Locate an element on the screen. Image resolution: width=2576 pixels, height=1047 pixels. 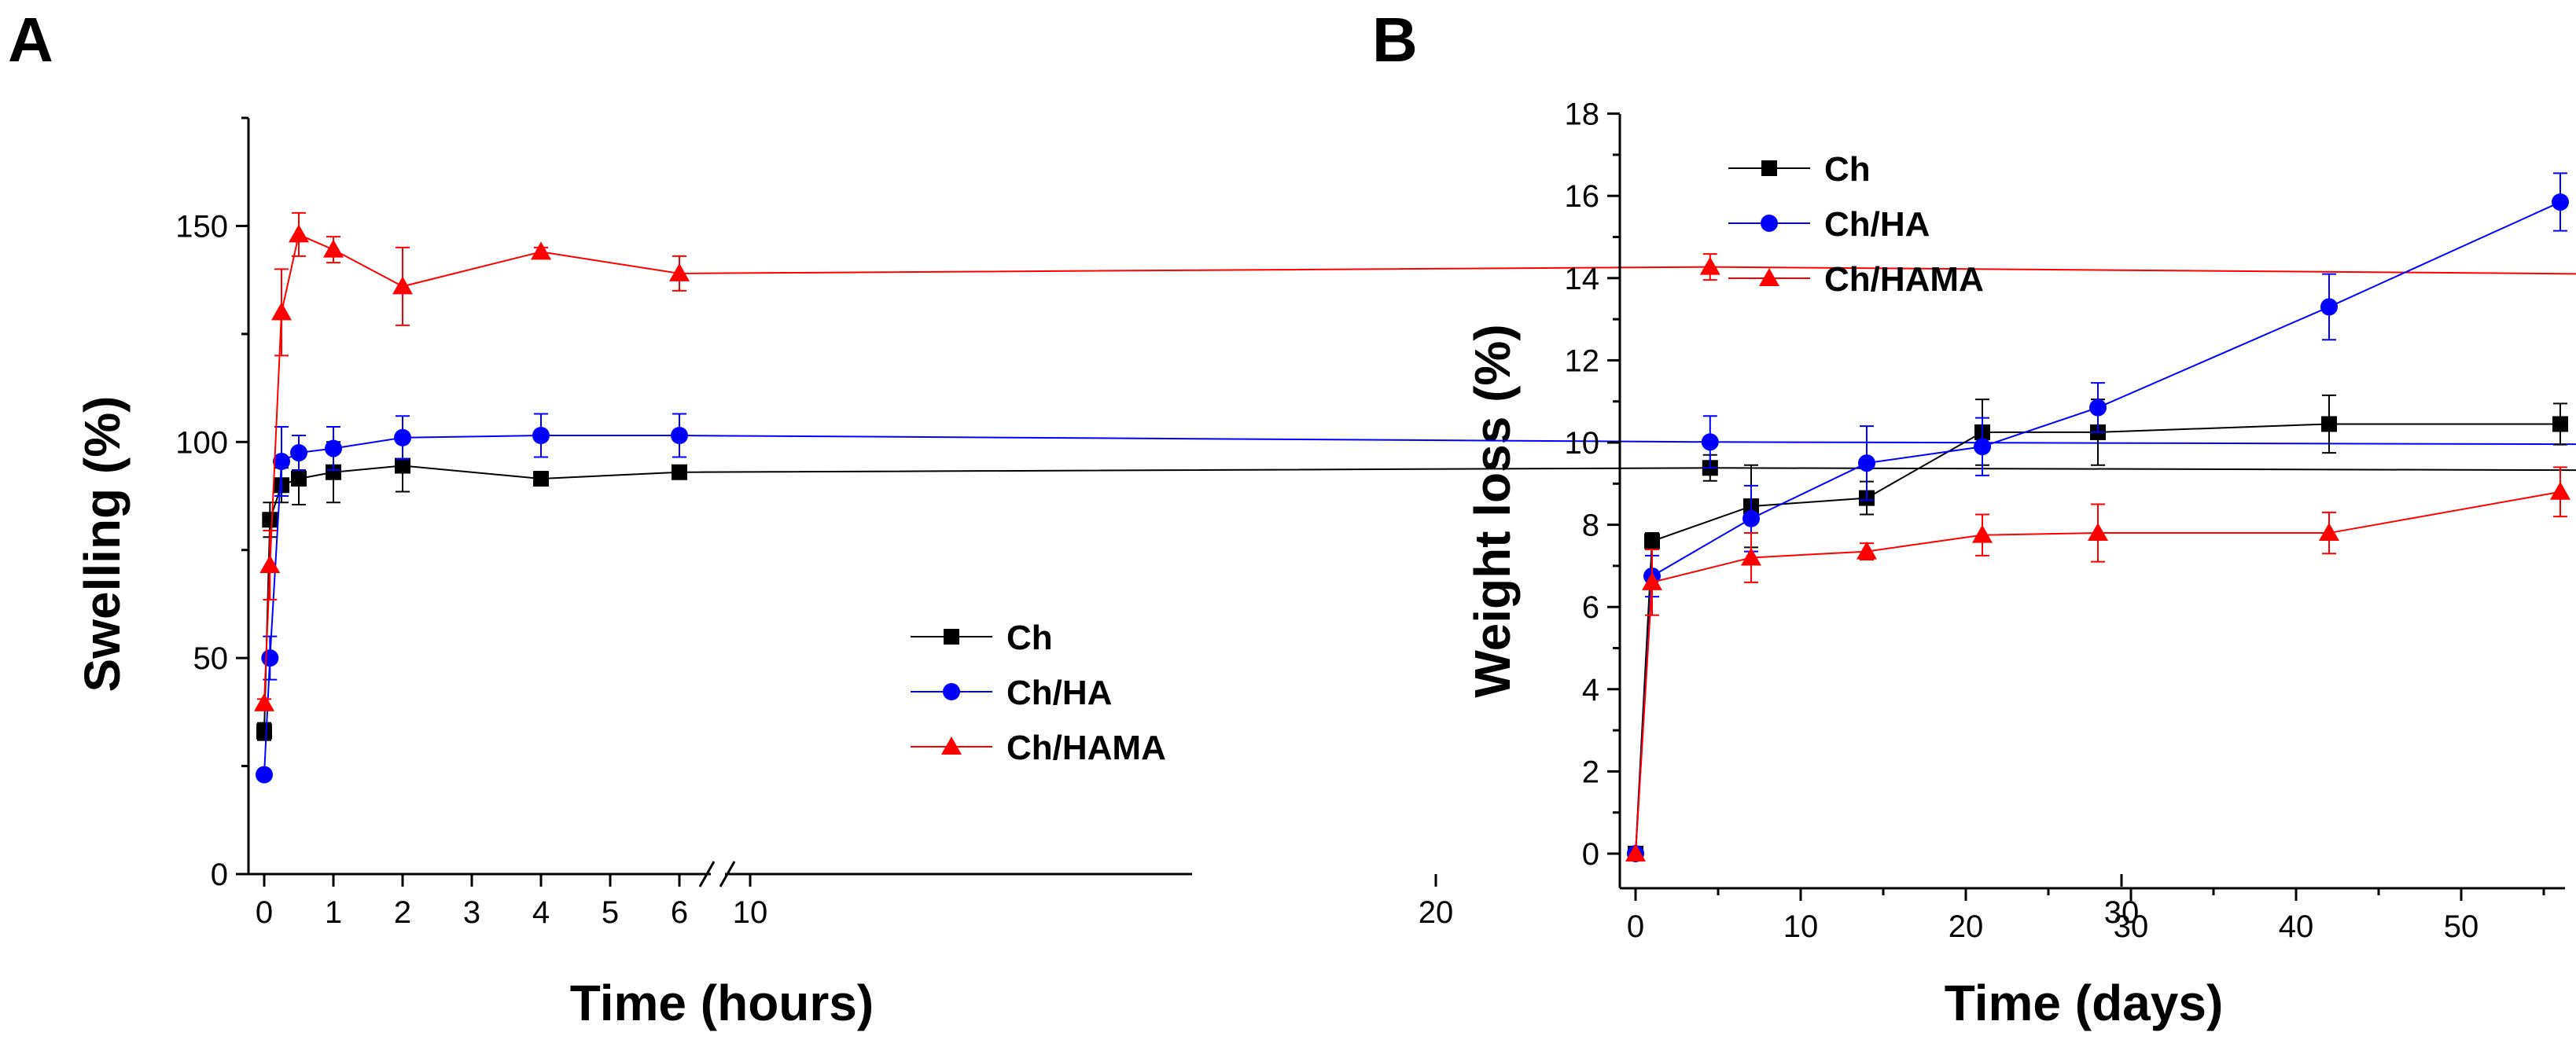
panel-b-x-tick-label: 20 is located at coordinates (1966, 926).